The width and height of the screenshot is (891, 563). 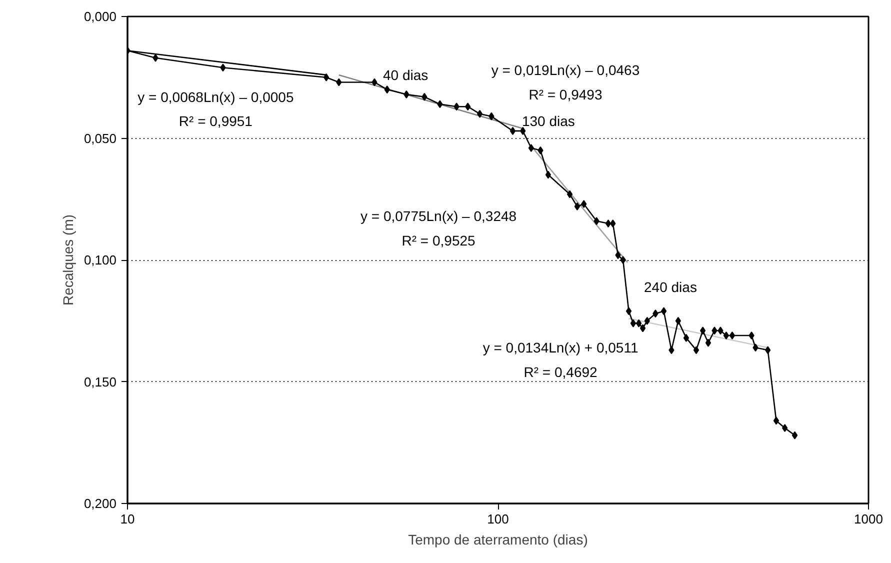 I want to click on annotation: 240 dias, so click(x=670, y=286).